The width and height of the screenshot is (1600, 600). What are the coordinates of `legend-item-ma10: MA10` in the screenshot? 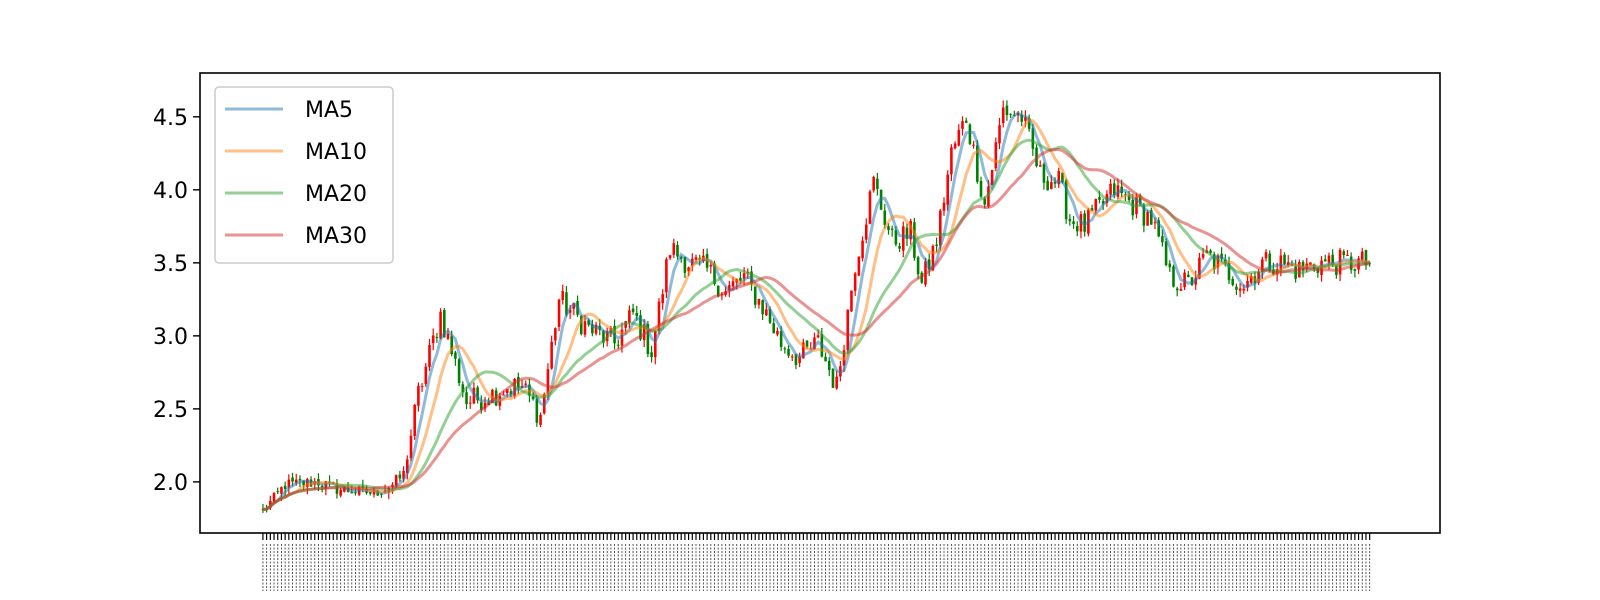 It's located at (296, 152).